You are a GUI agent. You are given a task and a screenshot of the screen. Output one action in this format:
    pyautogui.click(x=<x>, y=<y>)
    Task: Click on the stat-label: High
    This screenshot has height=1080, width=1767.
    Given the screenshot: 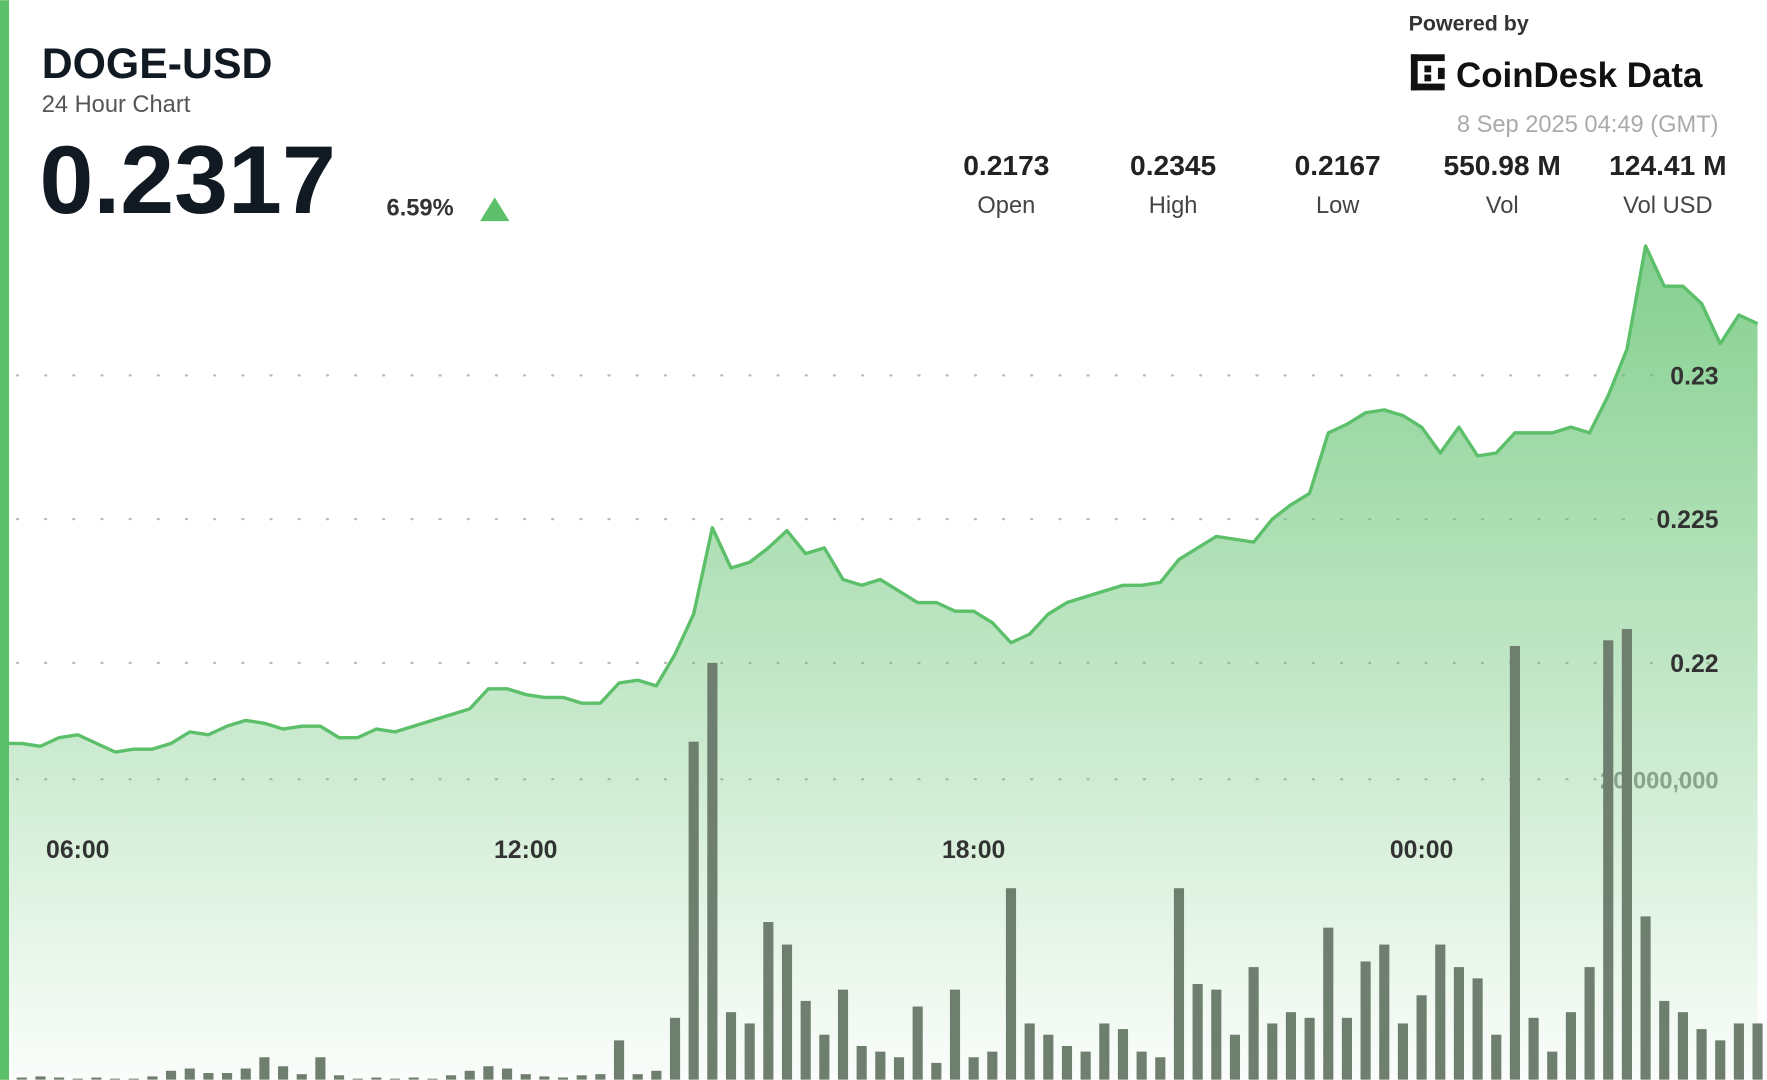 What is the action you would take?
    pyautogui.click(x=1173, y=206)
    